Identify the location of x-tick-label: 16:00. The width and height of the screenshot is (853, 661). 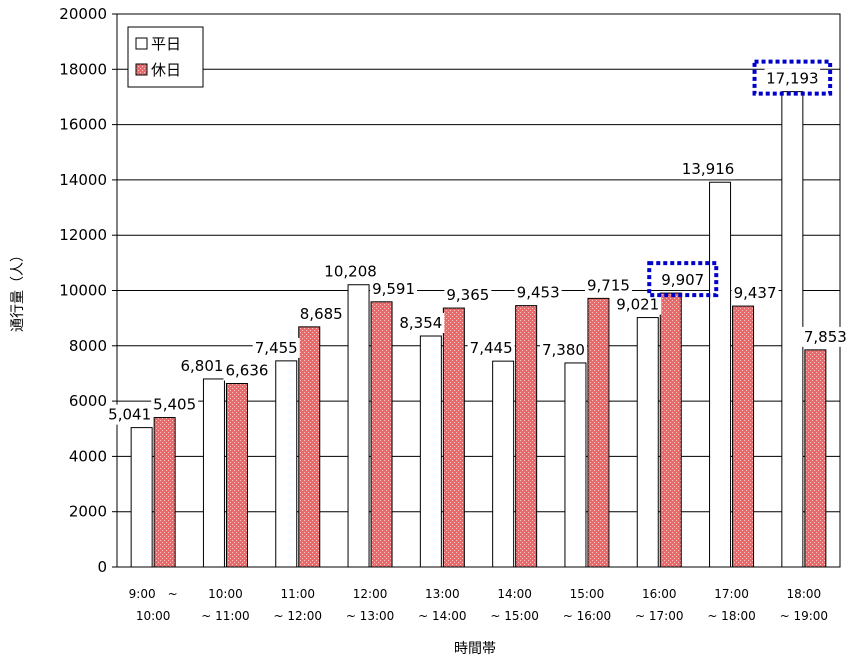
(659, 594).